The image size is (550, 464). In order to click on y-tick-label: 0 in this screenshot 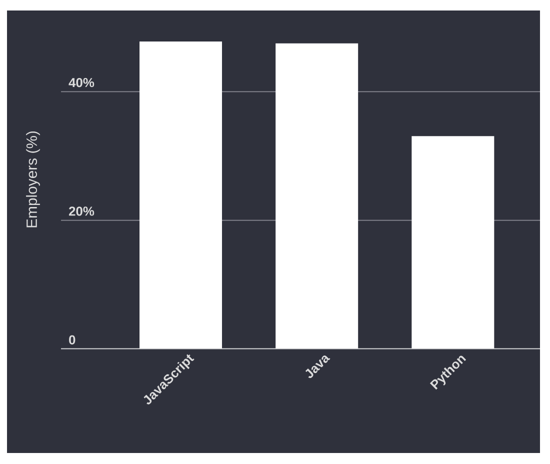, I will do `click(72, 339)`.